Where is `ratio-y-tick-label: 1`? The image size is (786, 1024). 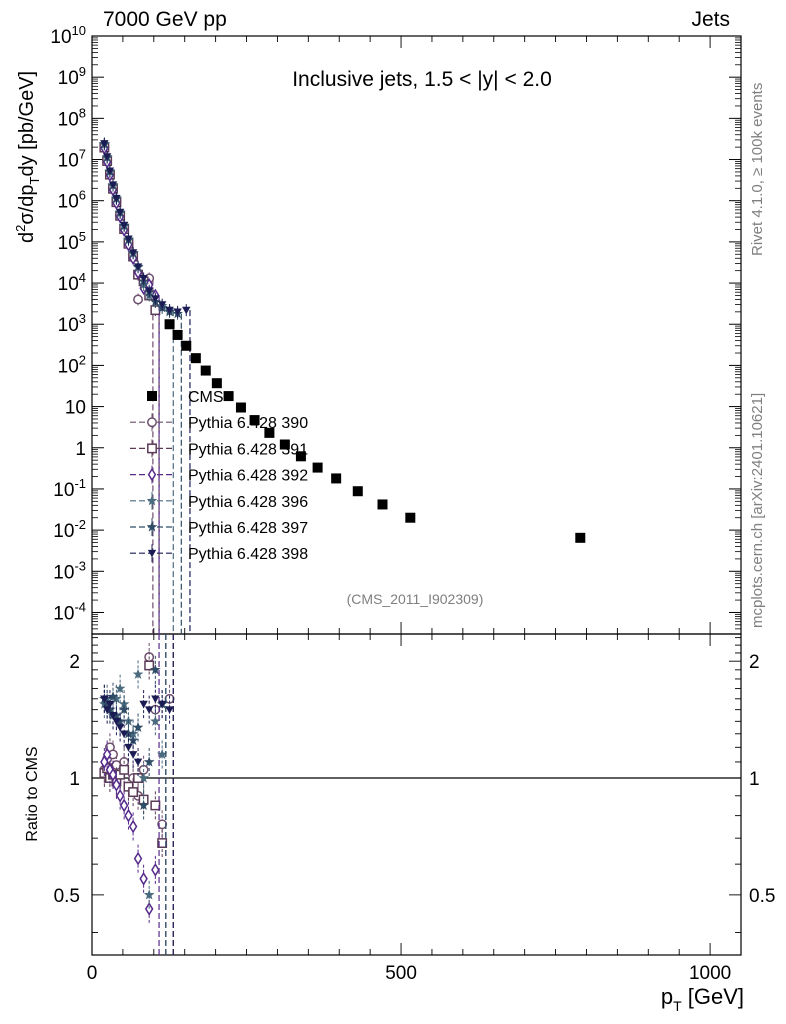 ratio-y-tick-label: 1 is located at coordinates (74, 779).